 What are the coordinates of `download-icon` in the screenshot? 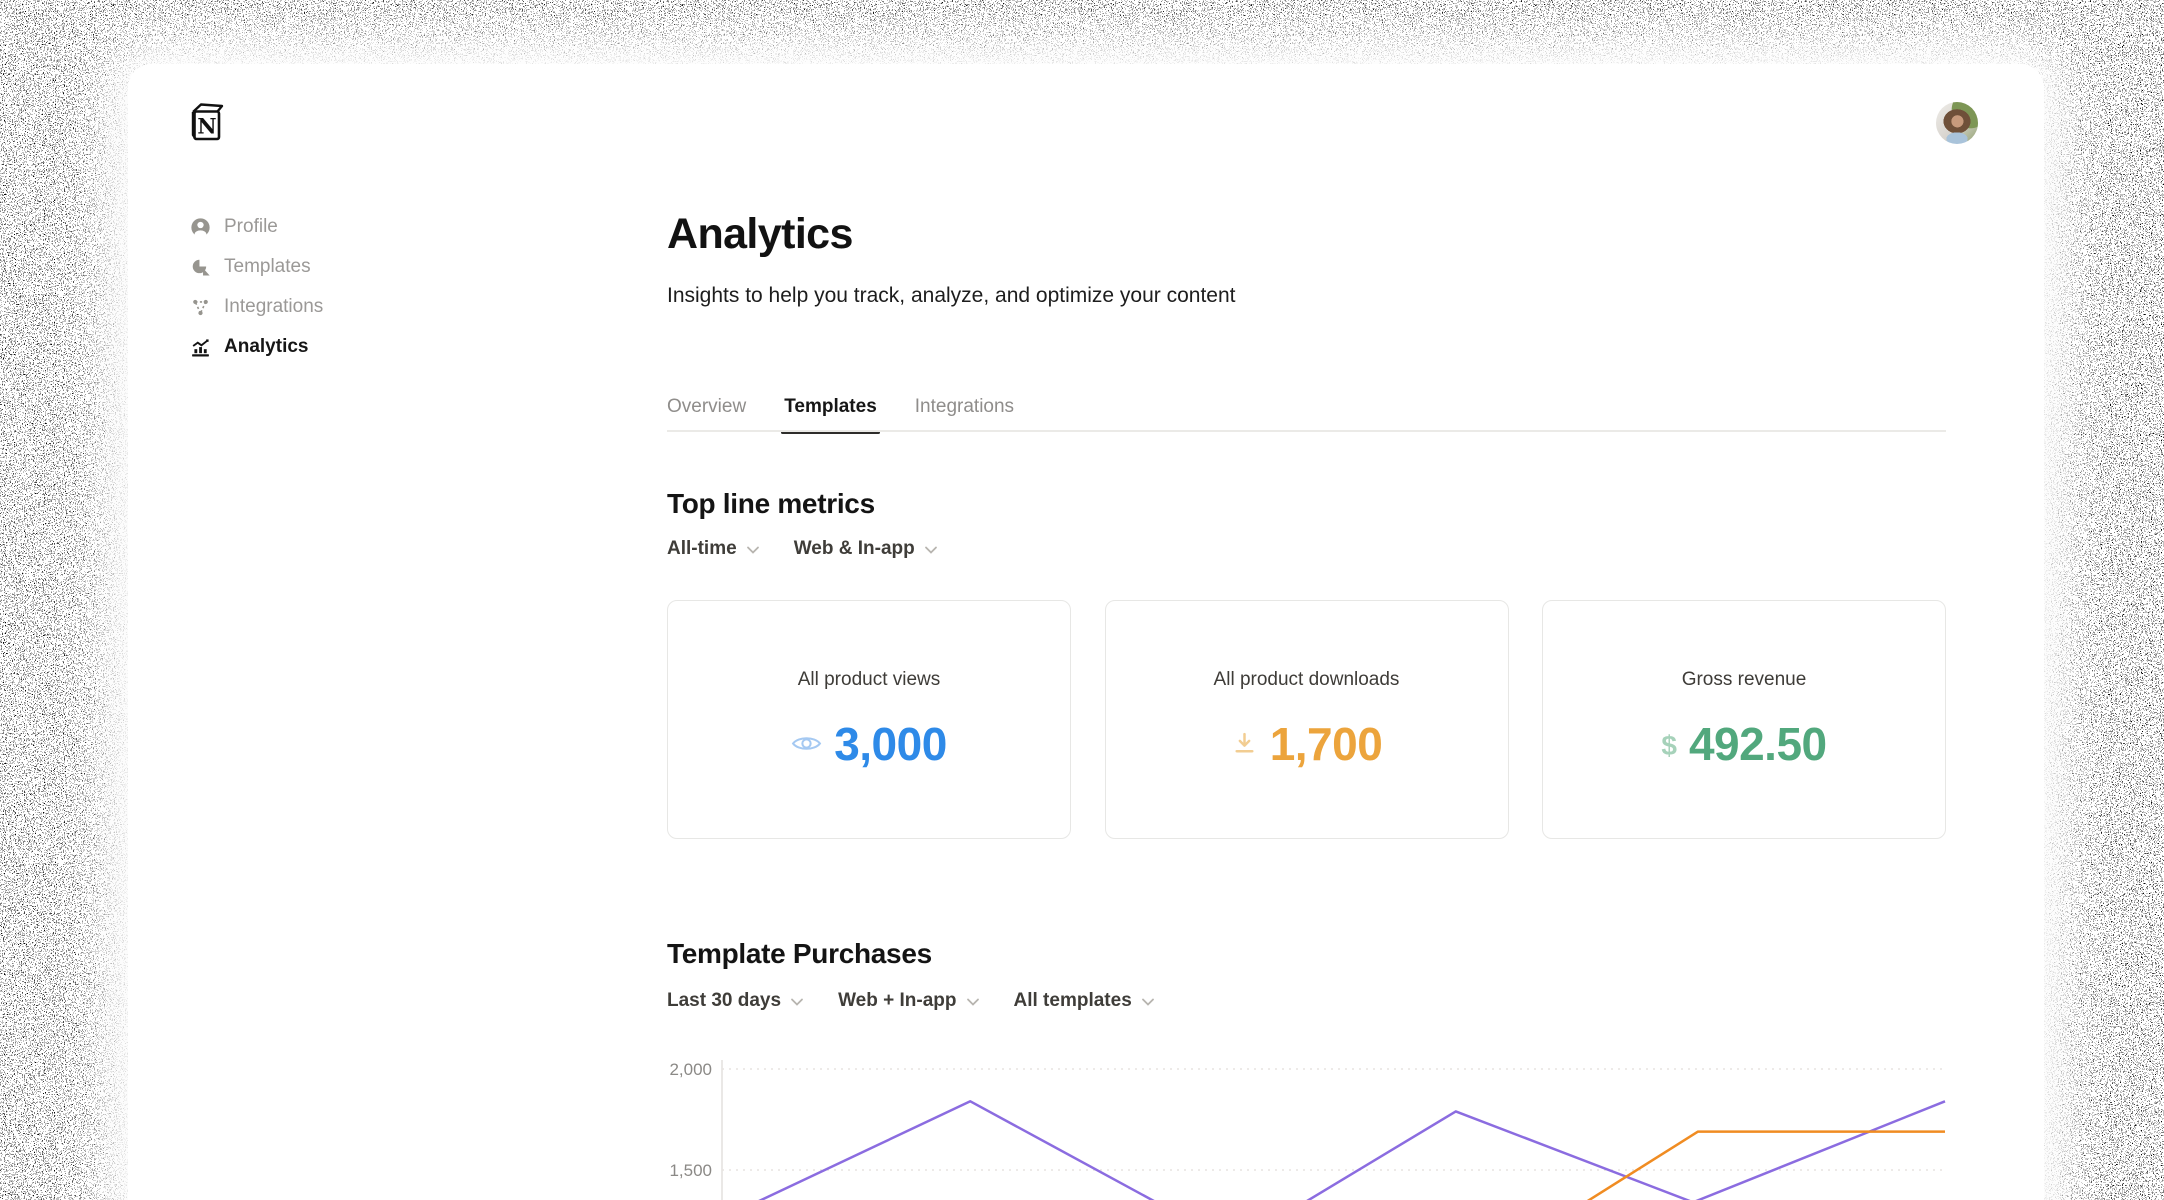 It's located at (1244, 743).